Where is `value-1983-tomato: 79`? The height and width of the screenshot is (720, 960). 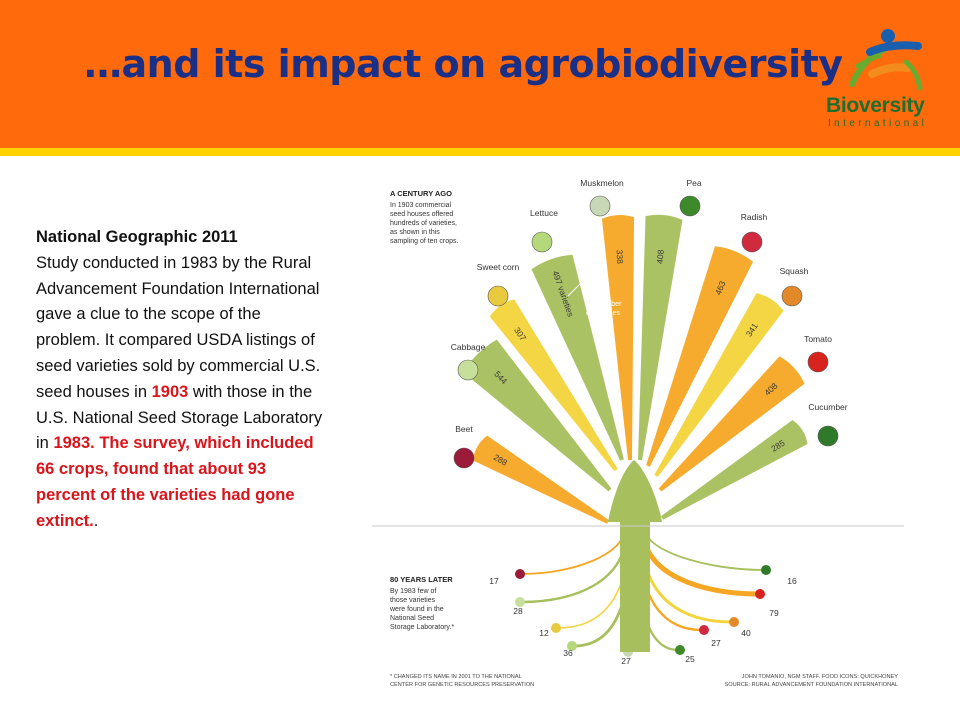 value-1983-tomato: 79 is located at coordinates (774, 613).